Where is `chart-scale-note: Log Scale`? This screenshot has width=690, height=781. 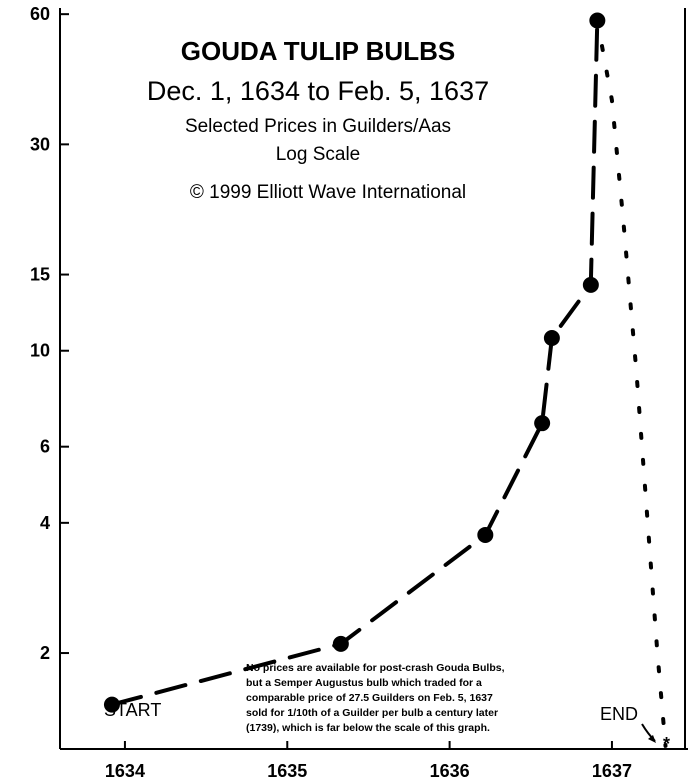
chart-scale-note: Log Scale is located at coordinates (318, 154).